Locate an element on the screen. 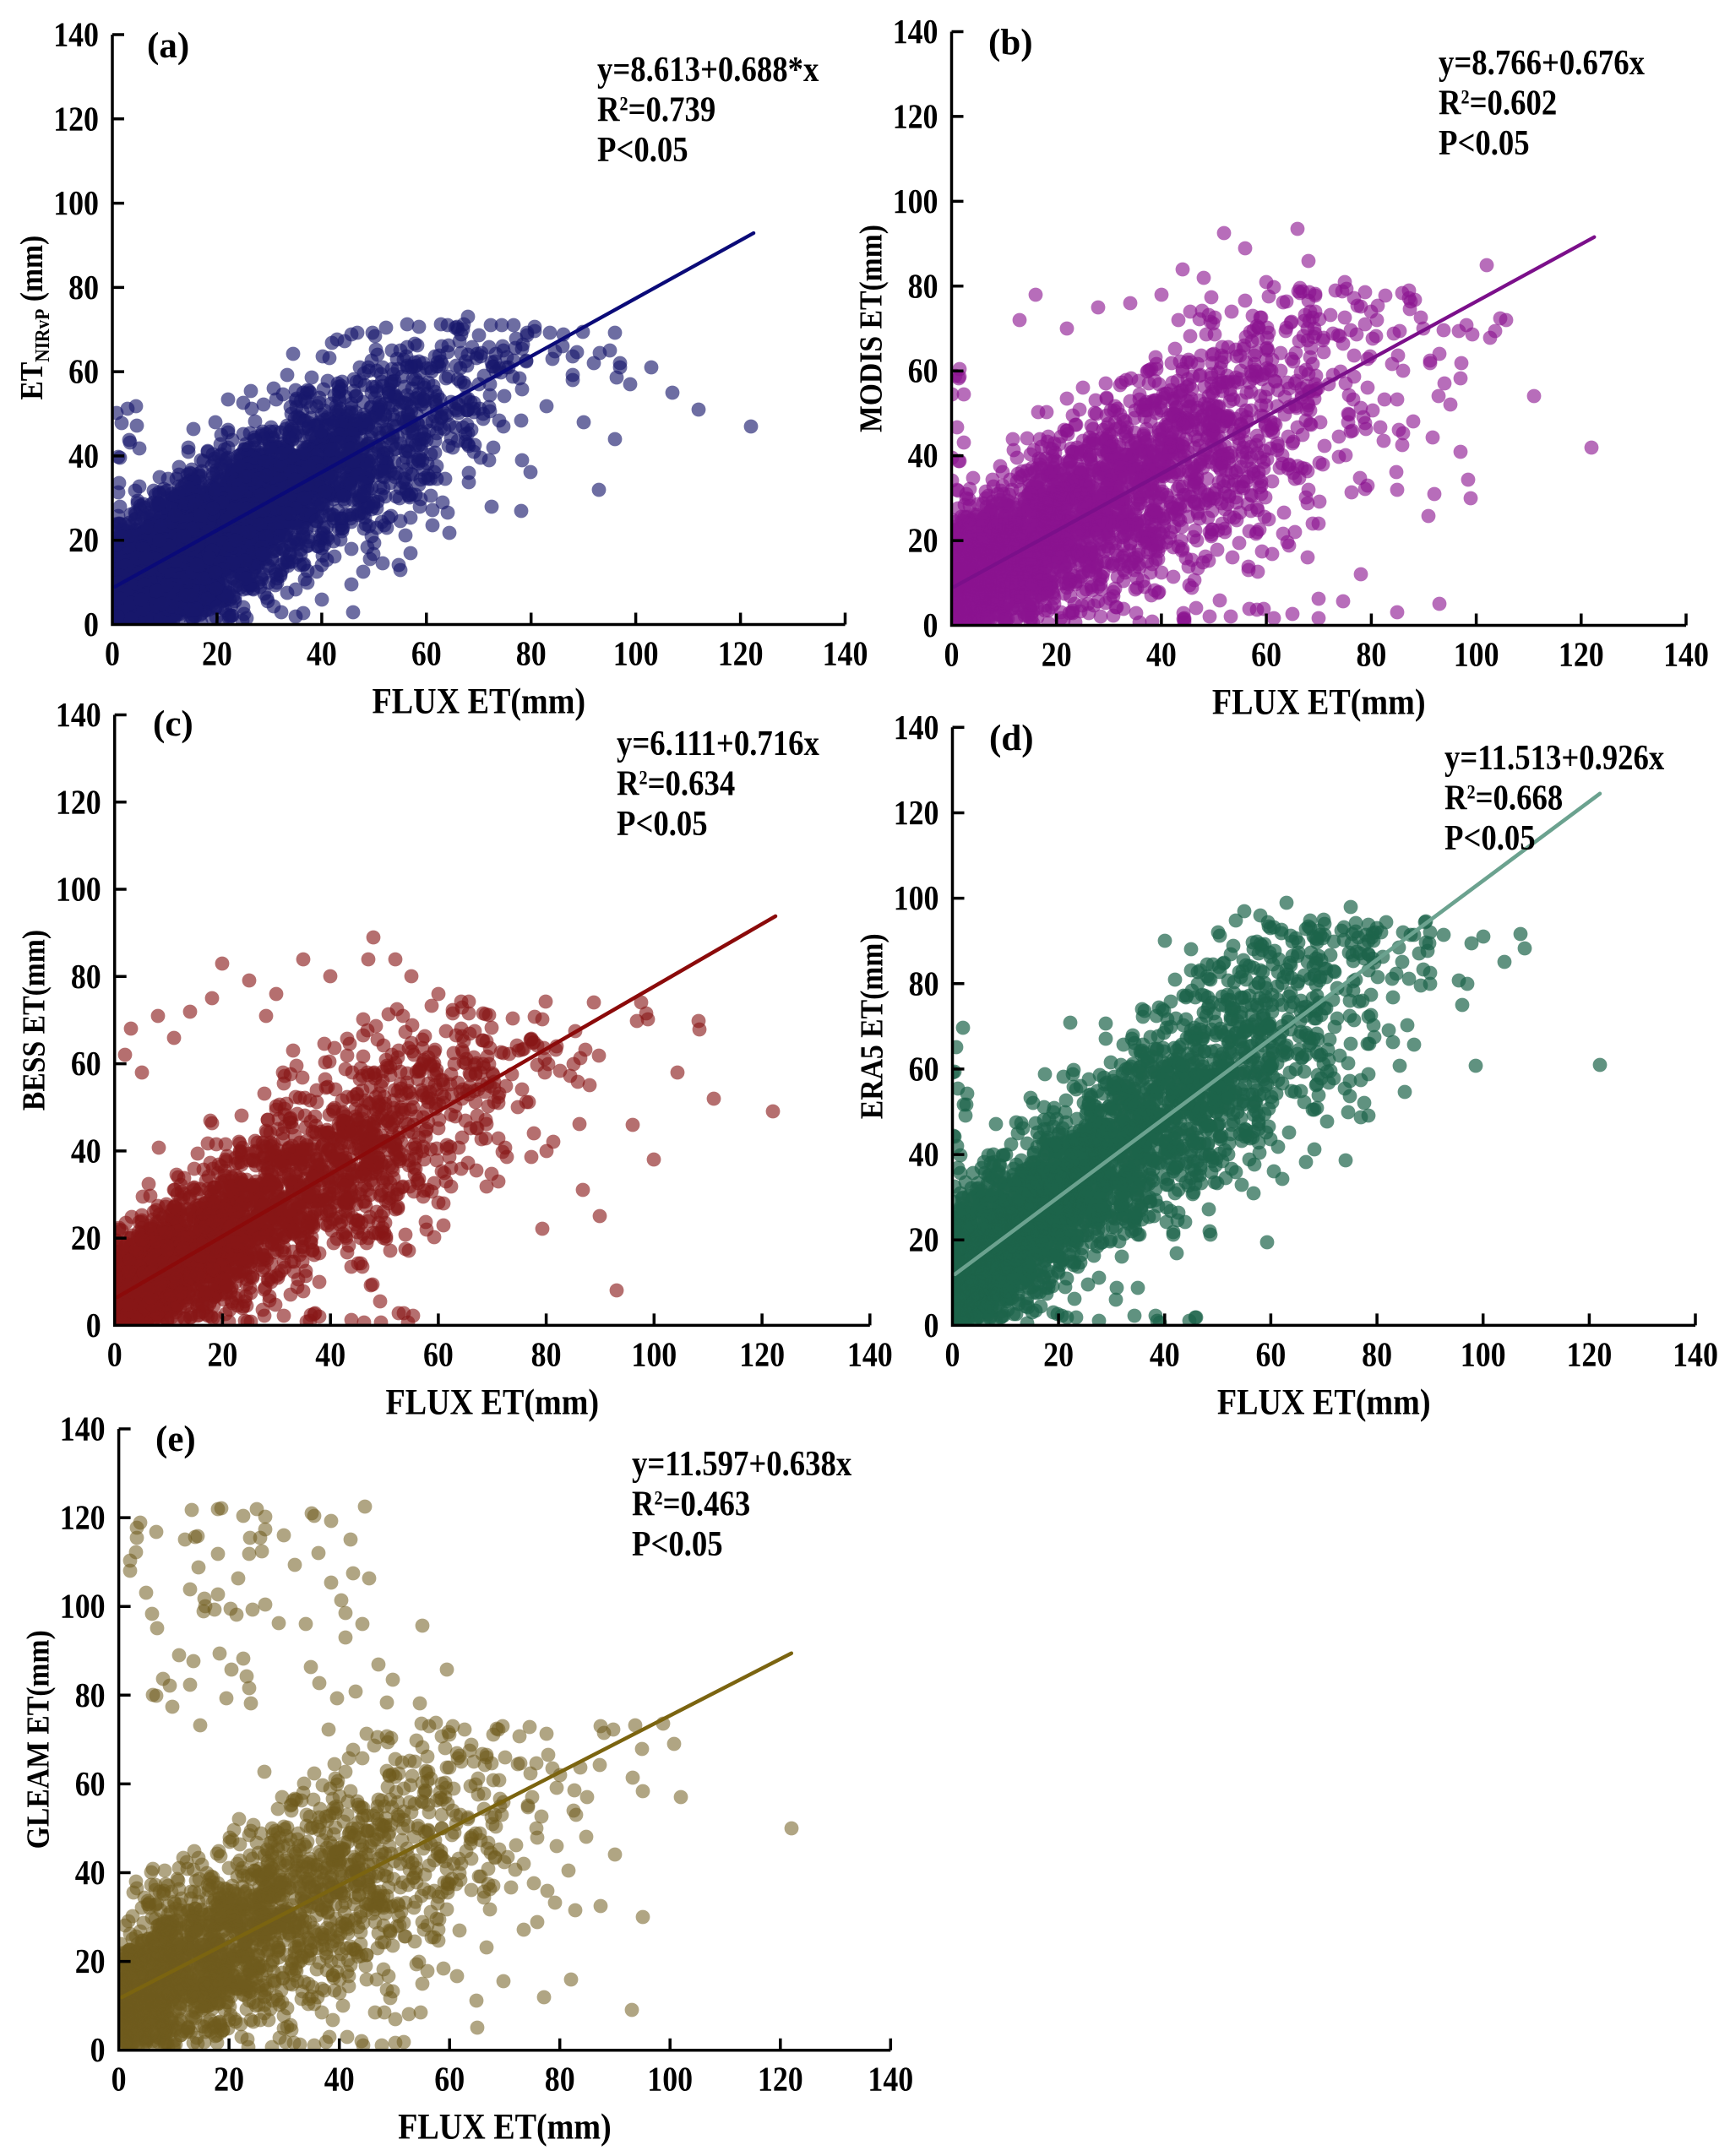 This screenshot has width=1730, height=2156. svg-text: (a) is located at coordinates (168, 46).